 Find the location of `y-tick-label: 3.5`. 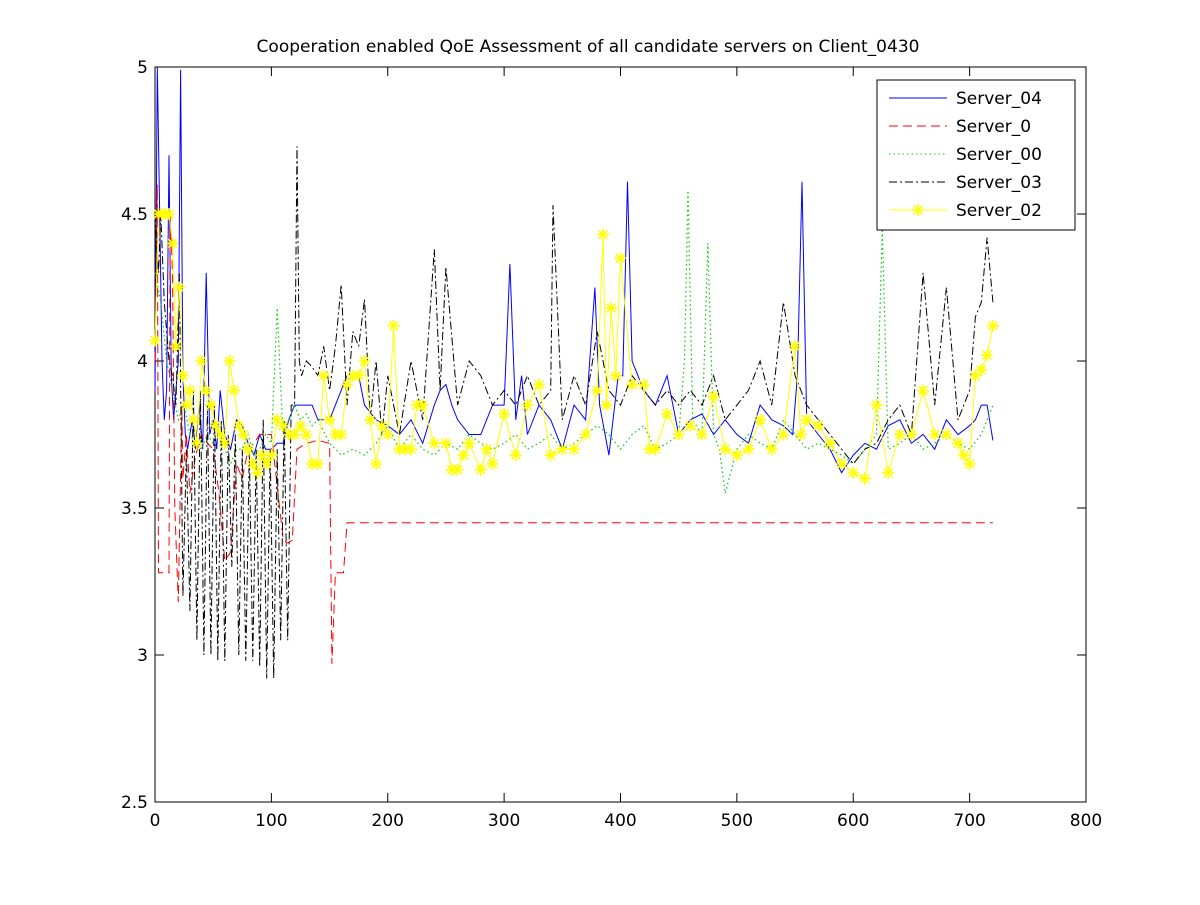

y-tick-label: 3.5 is located at coordinates (134, 509).